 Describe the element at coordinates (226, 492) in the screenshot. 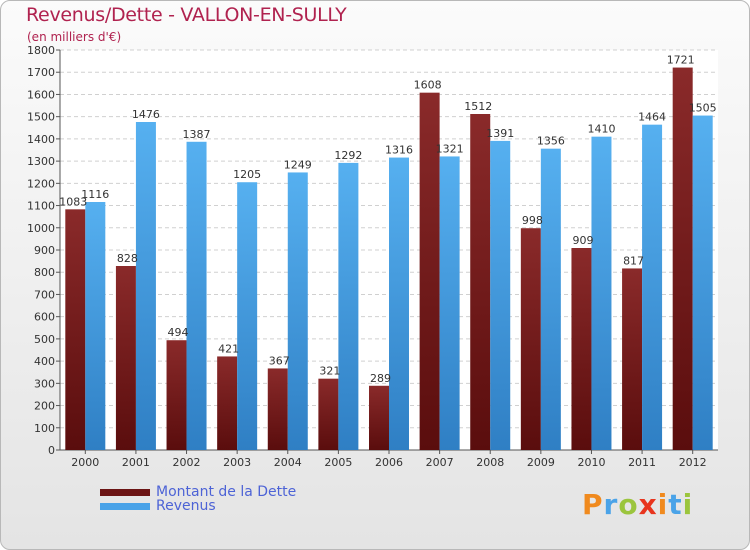

I see `legend-label-dette: Montant de la Dette` at that location.